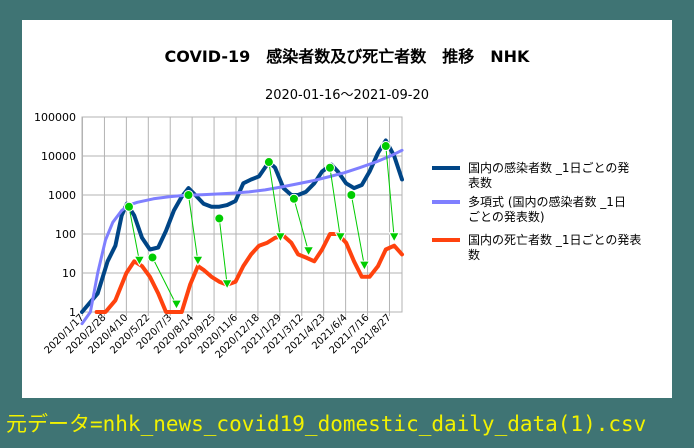 This screenshot has width=694, height=448. What do you see at coordinates (62, 195) in the screenshot?
I see `y-tick-label: 1000` at bounding box center [62, 195].